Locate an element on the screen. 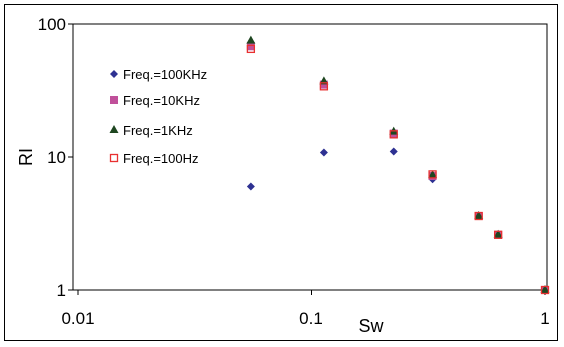 The image size is (564, 347). data-point-s3-p3 is located at coordinates (432, 174).